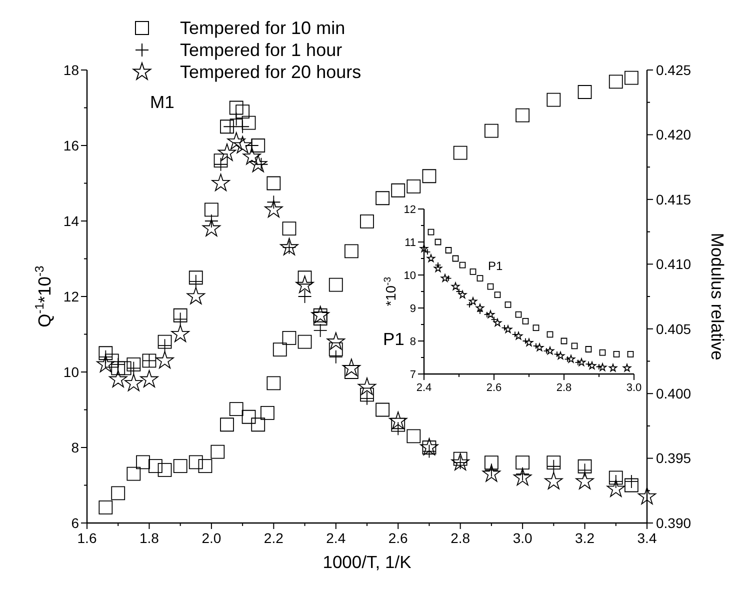 This screenshot has height=592, width=736. I want to click on annotation: P1, so click(393, 339).